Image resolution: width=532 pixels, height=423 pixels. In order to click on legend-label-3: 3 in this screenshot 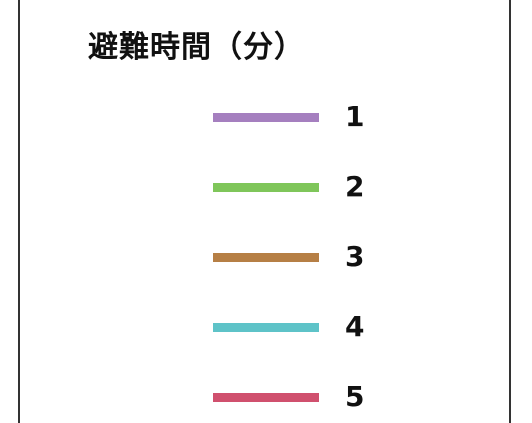, I will do `click(355, 256)`.